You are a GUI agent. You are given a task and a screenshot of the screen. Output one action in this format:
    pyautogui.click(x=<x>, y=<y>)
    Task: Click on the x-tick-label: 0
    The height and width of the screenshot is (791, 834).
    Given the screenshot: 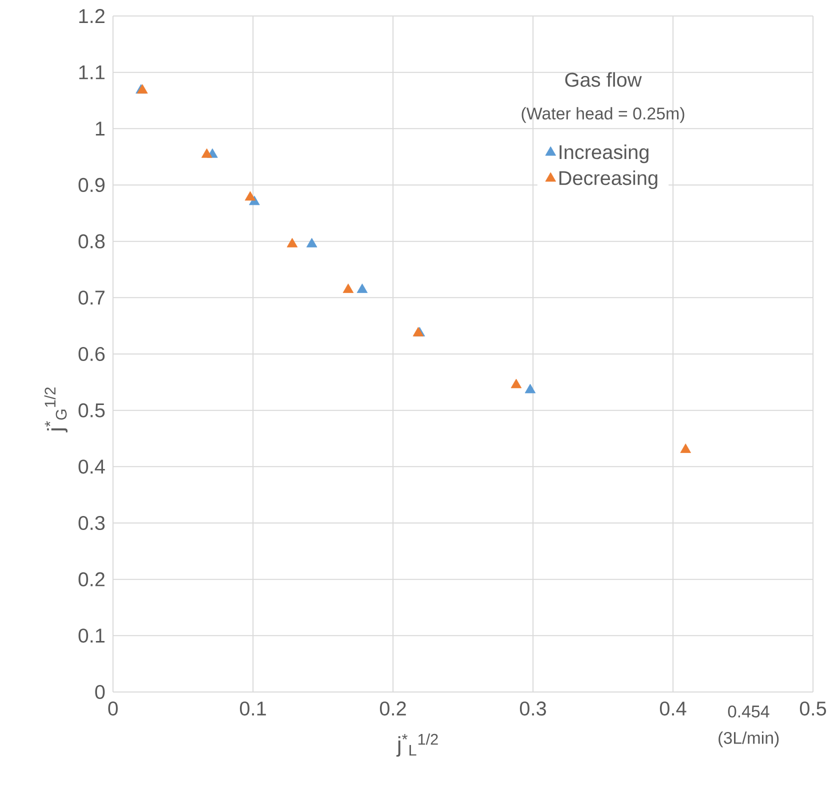 What is the action you would take?
    pyautogui.click(x=113, y=709)
    